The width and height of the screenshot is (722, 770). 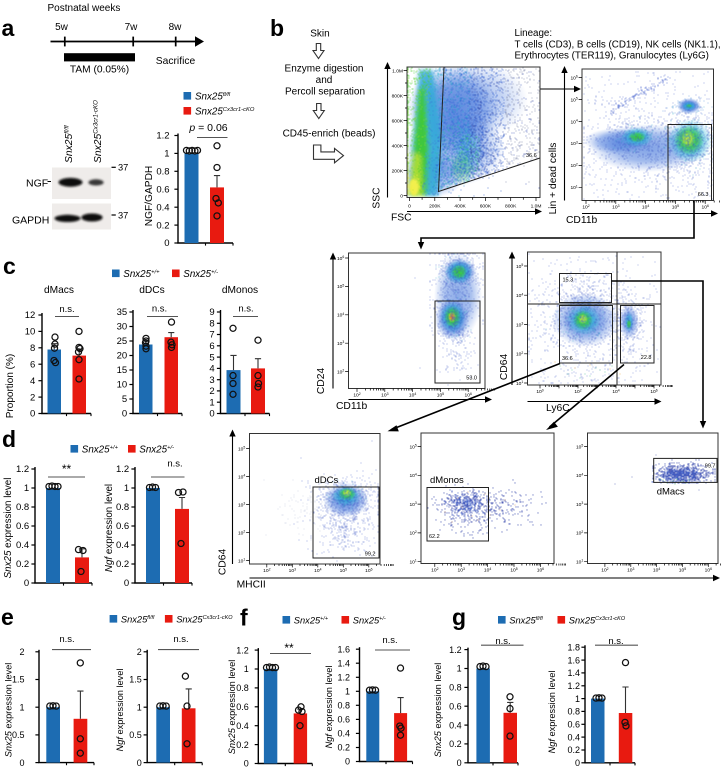 What do you see at coordinates (149, 196) in the screenshot?
I see `svg-text: NGF/GAPDH` at bounding box center [149, 196].